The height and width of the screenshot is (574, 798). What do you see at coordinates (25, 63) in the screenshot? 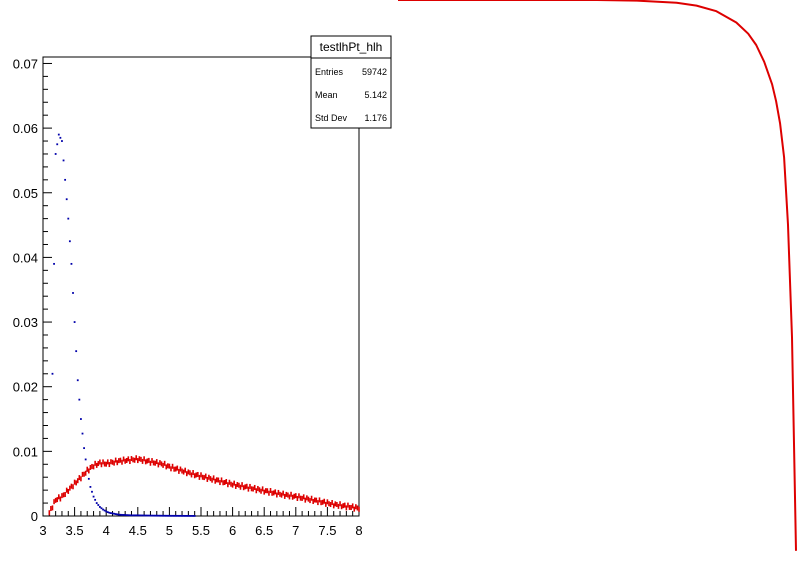
I see `y-tick-label: 0.07` at bounding box center [25, 63].